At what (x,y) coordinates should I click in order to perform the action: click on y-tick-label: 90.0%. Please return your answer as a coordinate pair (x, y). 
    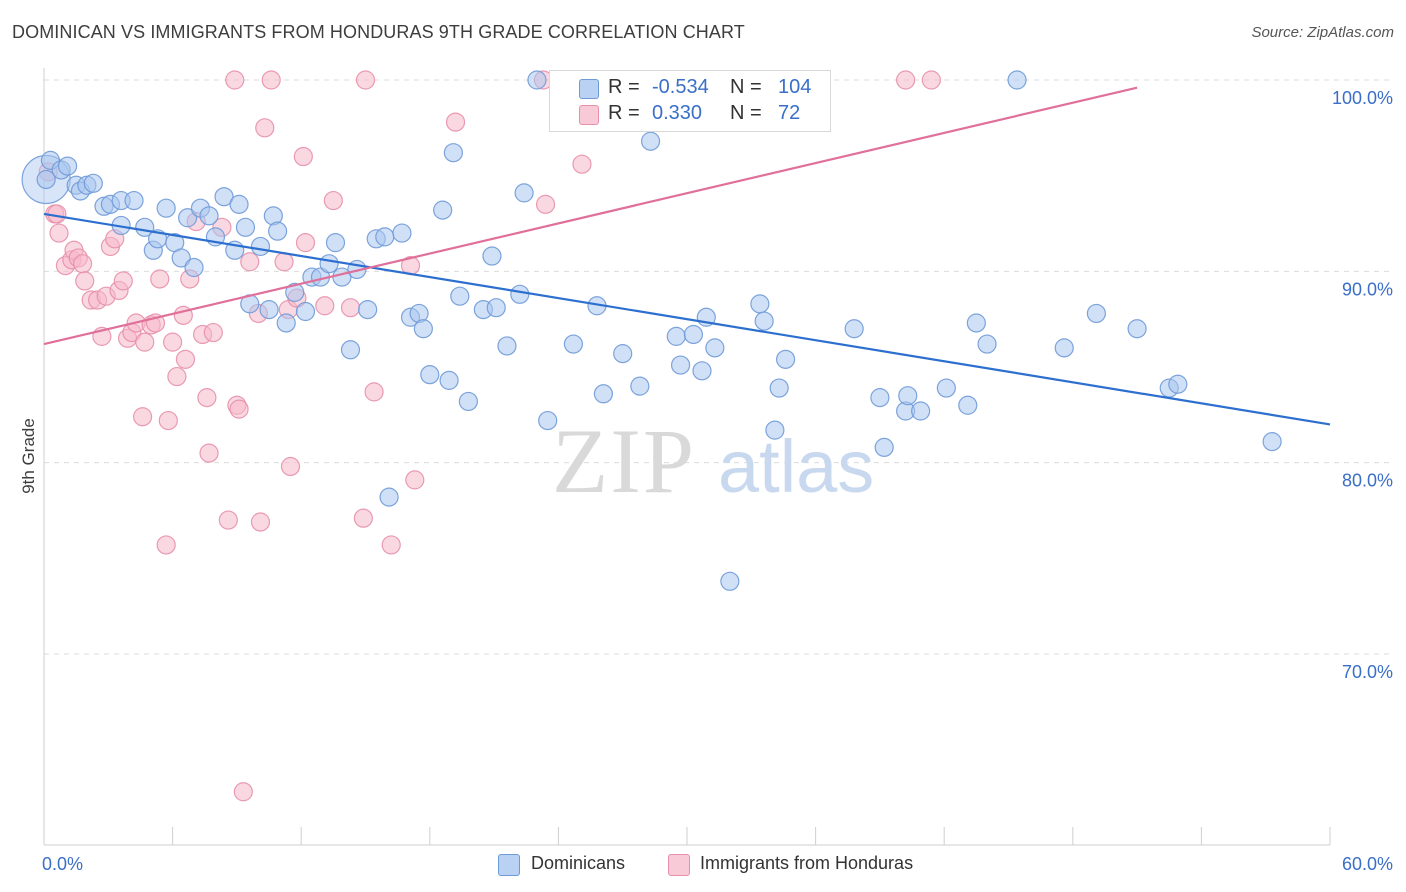
    Looking at the image, I should click on (1367, 289).